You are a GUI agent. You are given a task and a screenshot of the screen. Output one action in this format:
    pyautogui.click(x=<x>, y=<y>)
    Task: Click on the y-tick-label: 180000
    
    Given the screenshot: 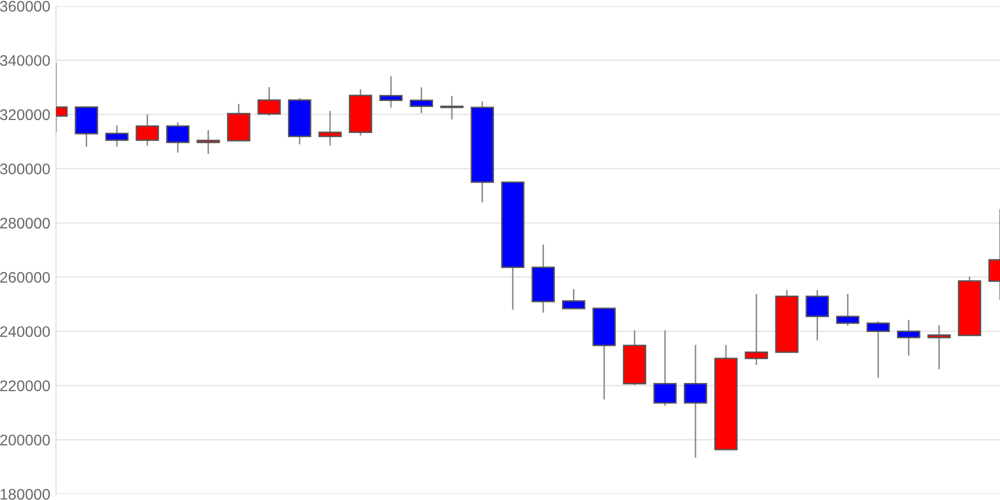 What is the action you would take?
    pyautogui.click(x=25, y=494)
    